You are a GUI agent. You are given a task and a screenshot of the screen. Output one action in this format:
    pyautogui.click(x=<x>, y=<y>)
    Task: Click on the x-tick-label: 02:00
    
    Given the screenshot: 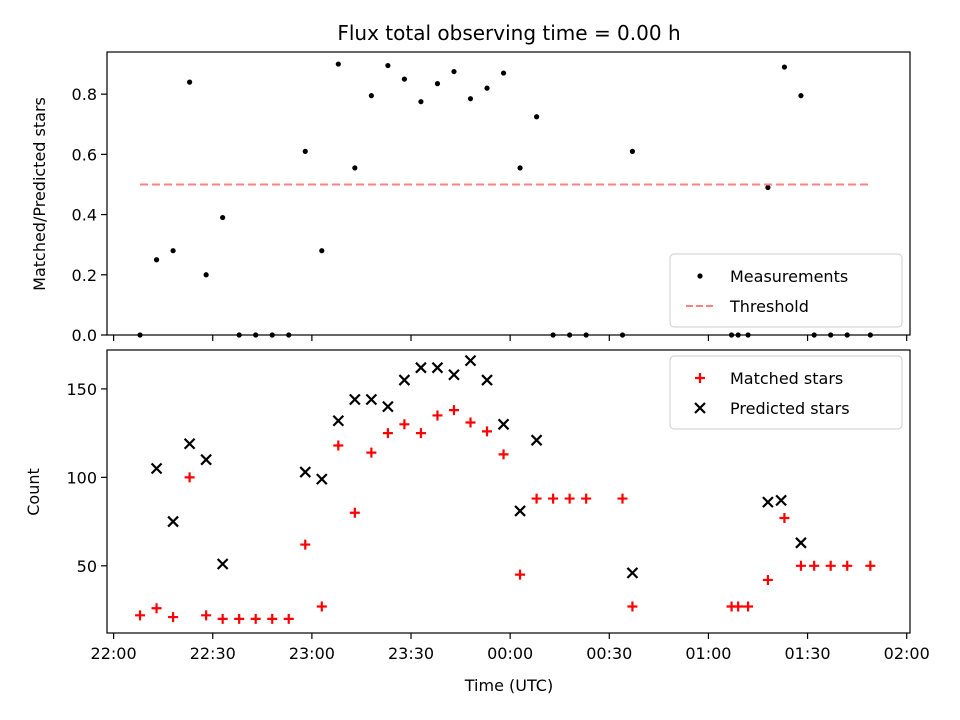 What is the action you would take?
    pyautogui.click(x=907, y=653)
    